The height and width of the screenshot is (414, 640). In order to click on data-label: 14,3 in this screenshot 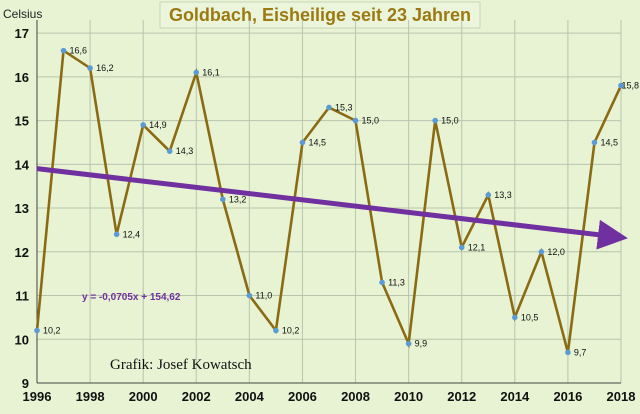, I will do `click(185, 151)`.